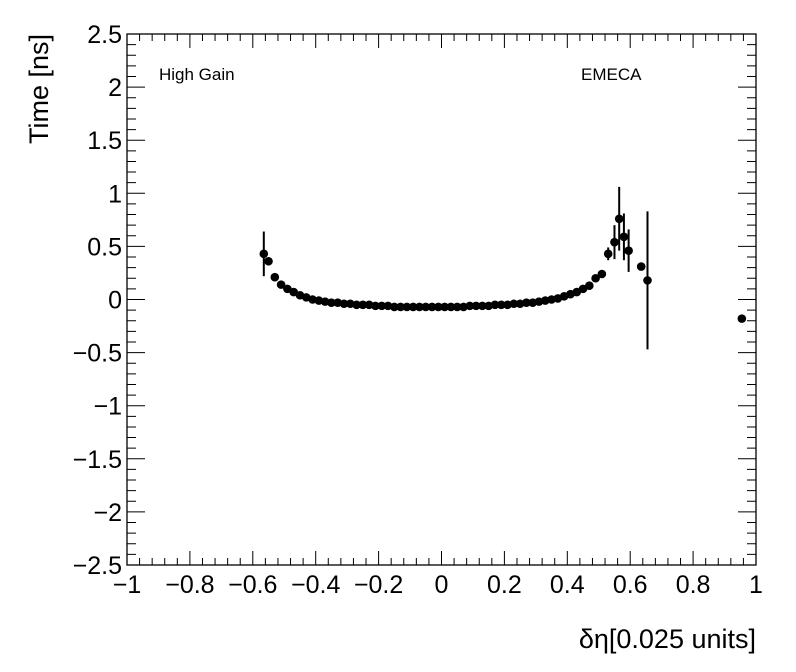 The image size is (796, 672). Describe the element at coordinates (107, 513) in the screenshot. I see `y-tick-label: −2` at that location.